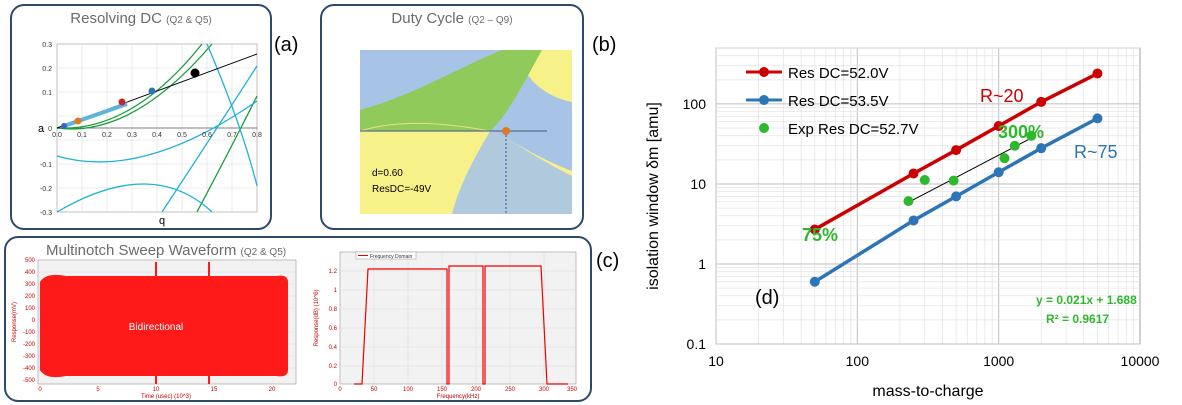 The image size is (1182, 405). Describe the element at coordinates (47, 45) in the screenshot. I see `svg-text: 0.3` at that location.